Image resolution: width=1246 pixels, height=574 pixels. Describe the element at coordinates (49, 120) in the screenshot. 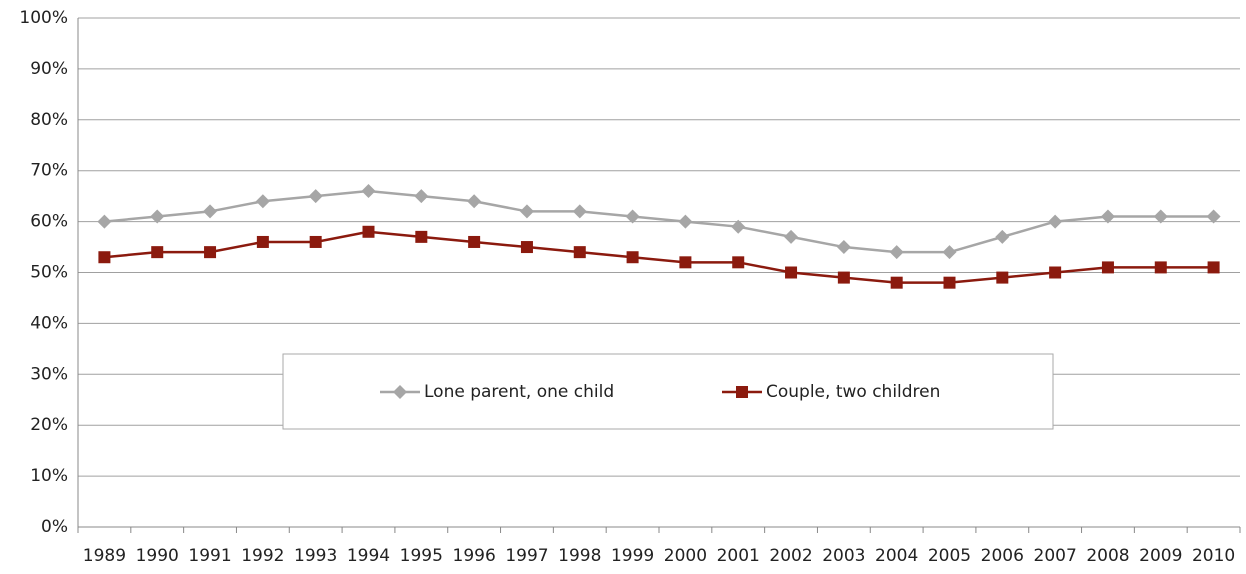

I see `y-tick-label: 80%` at that location.